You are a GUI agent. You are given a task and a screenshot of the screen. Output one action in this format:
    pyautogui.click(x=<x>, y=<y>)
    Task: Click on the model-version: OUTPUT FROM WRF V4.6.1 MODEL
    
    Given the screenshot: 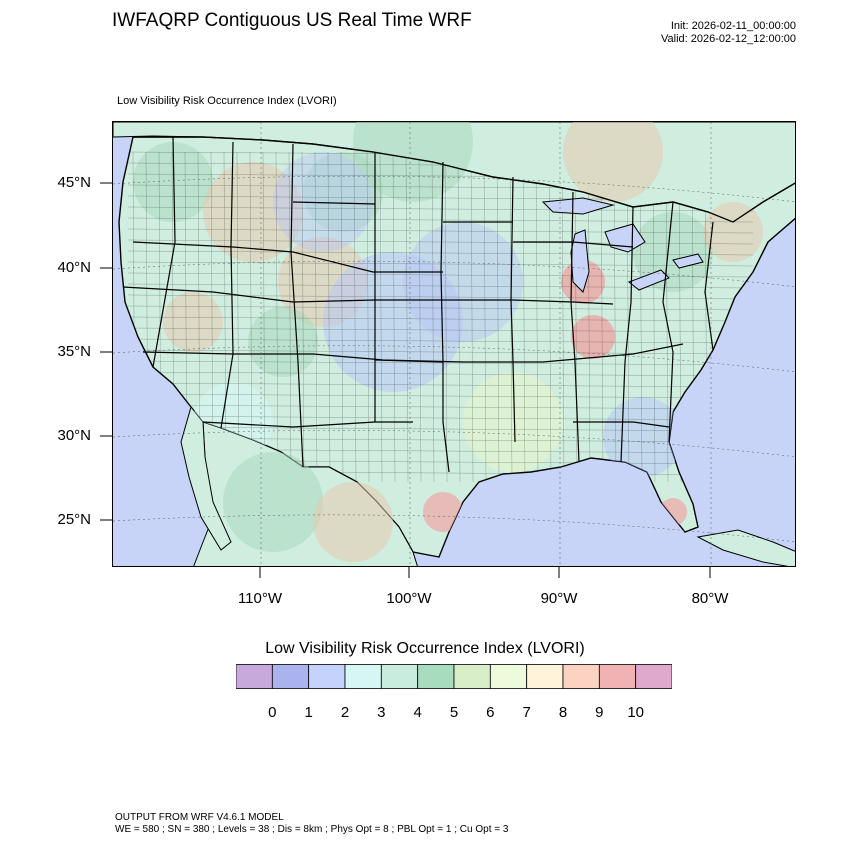 What is the action you would take?
    pyautogui.click(x=199, y=817)
    